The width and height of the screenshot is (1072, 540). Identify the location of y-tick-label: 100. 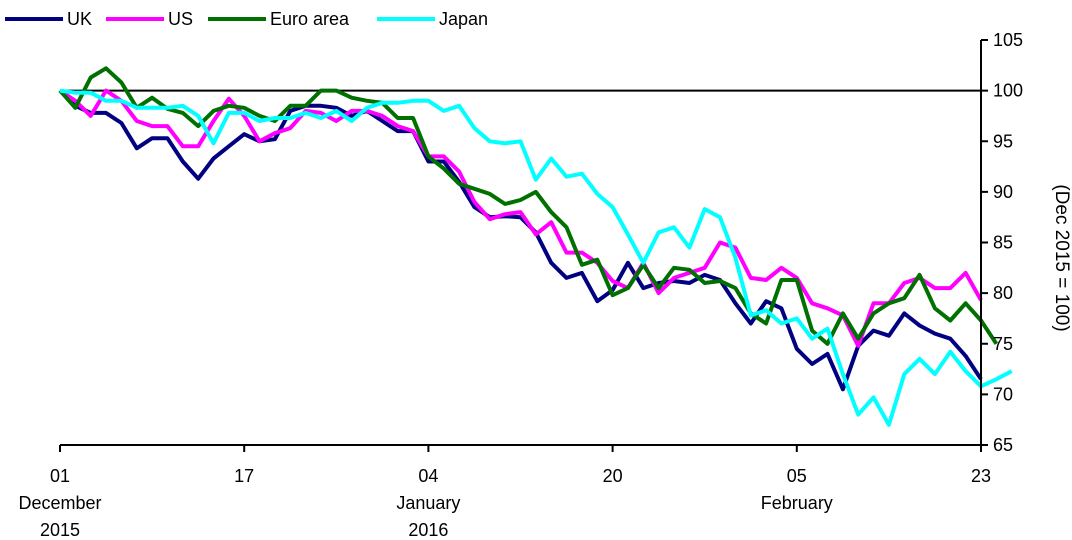
(1008, 91).